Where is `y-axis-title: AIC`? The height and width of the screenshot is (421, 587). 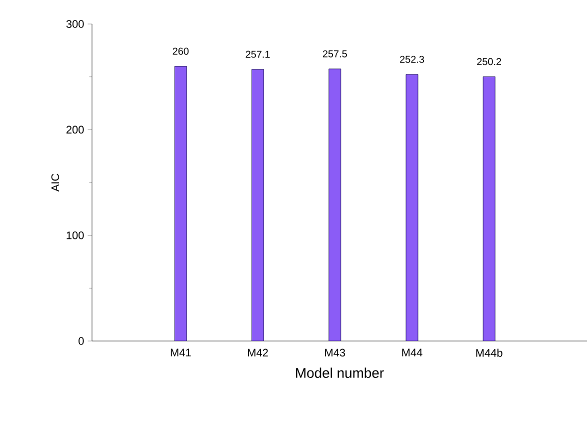
y-axis-title: AIC is located at coordinates (55, 183).